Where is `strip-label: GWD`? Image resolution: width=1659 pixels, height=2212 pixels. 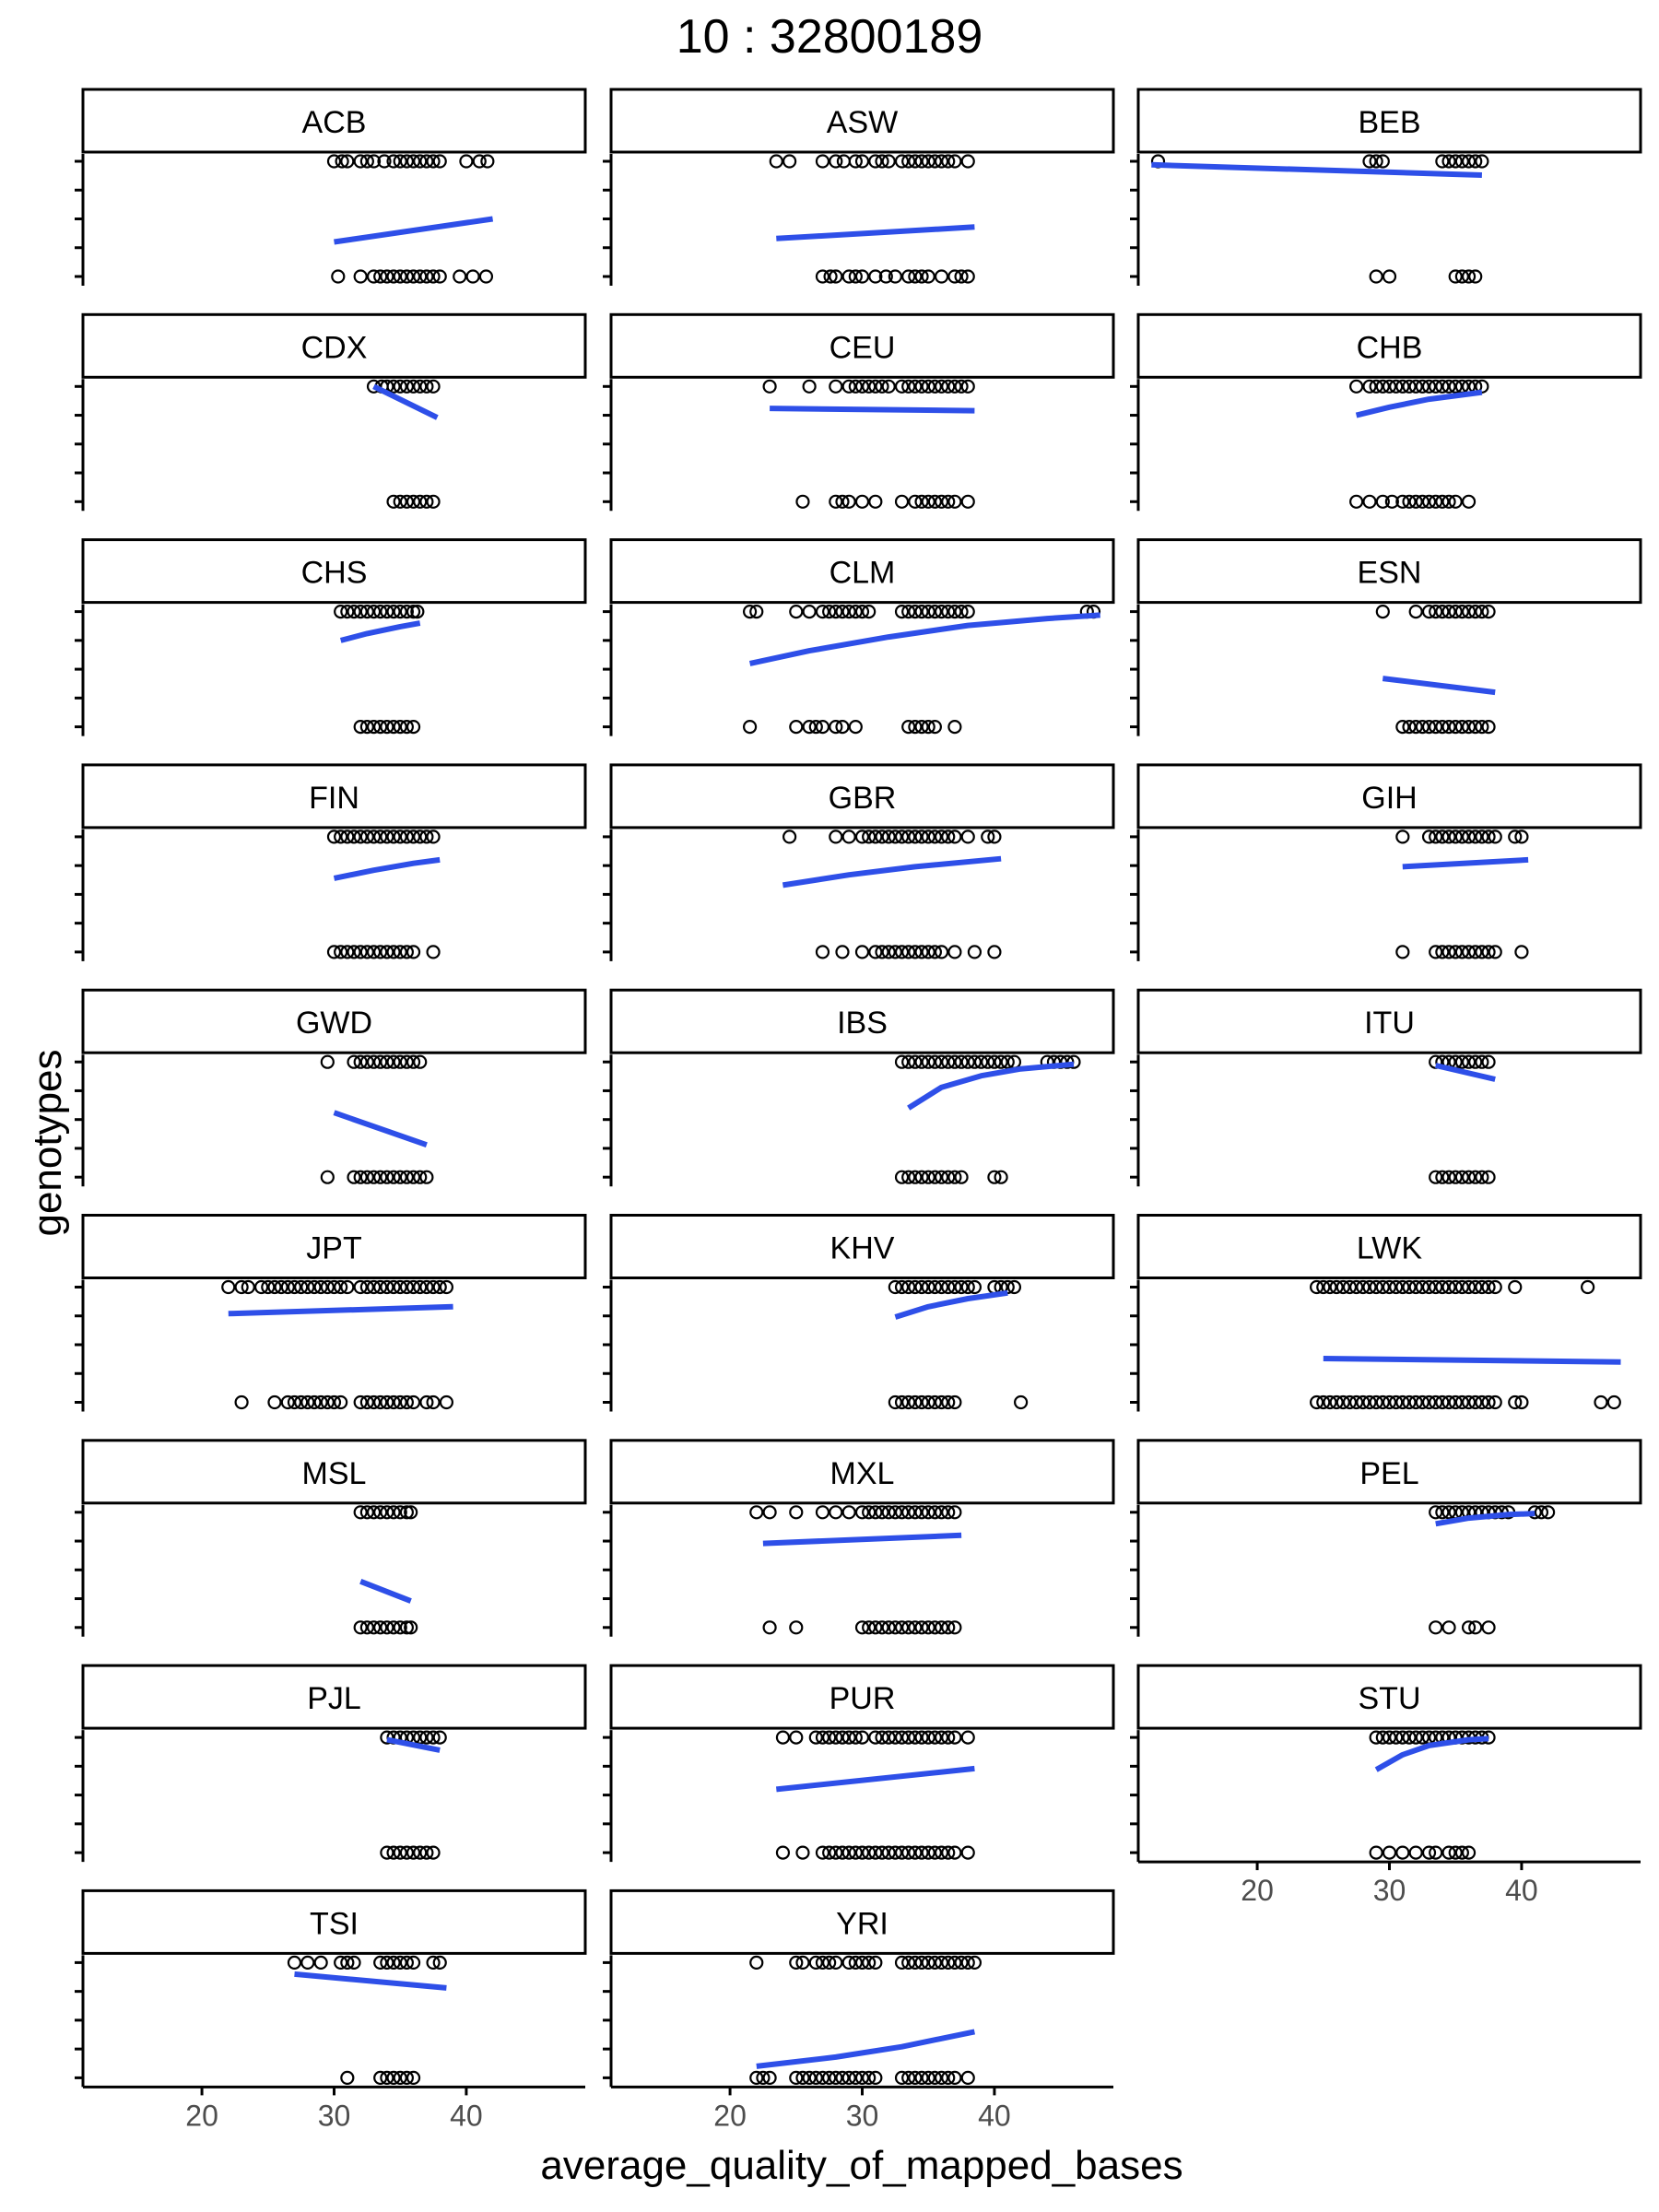 strip-label: GWD is located at coordinates (334, 1023).